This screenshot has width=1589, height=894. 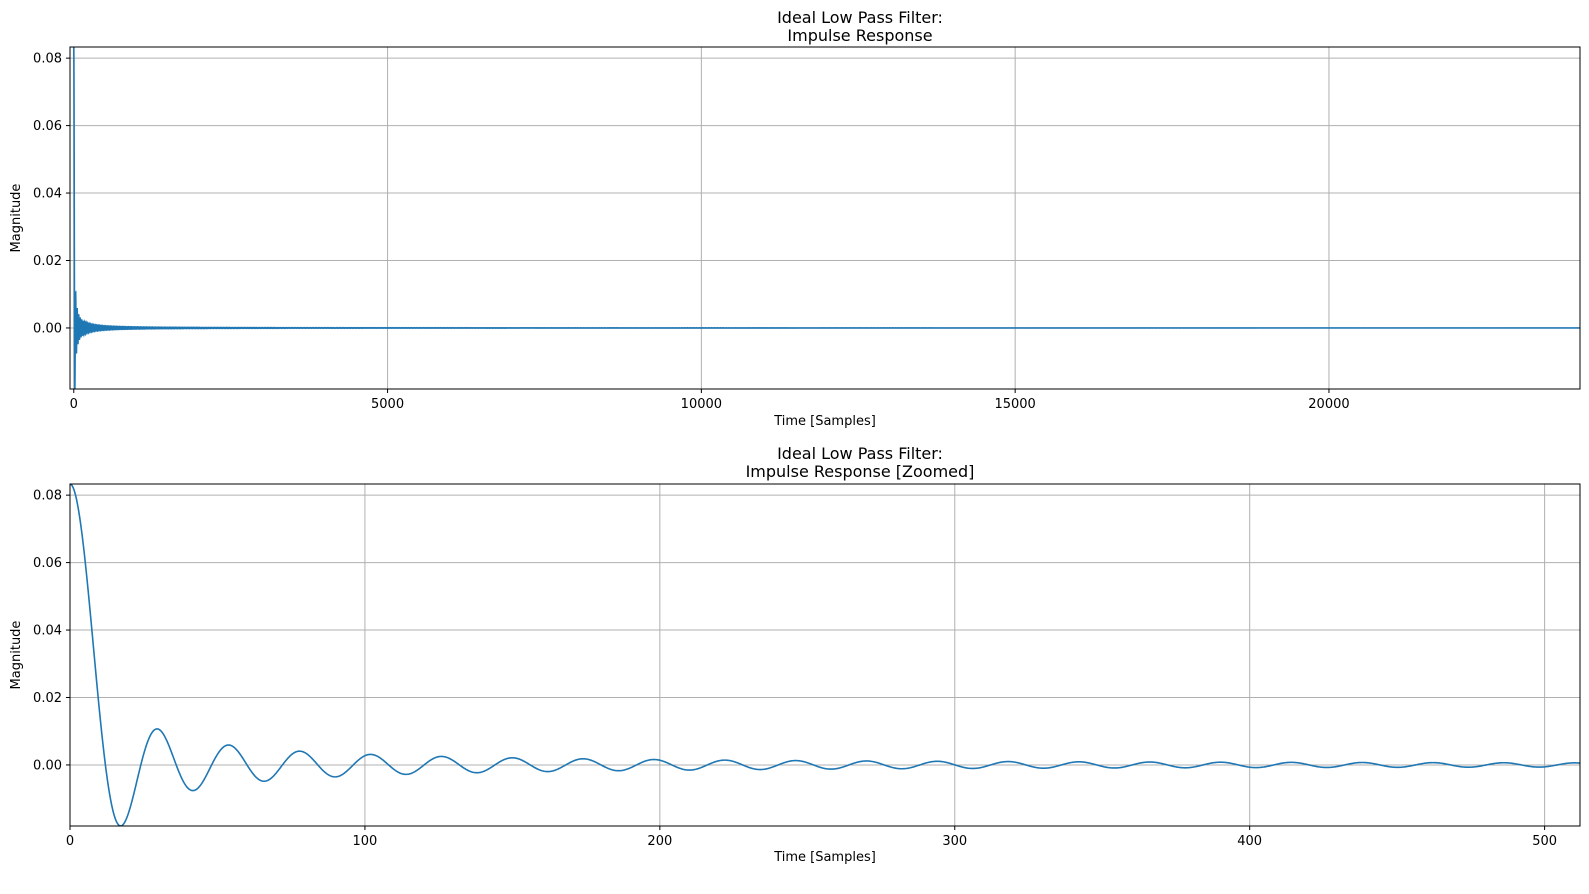 I want to click on y-tick-label-top: 0.08, so click(x=47, y=59).